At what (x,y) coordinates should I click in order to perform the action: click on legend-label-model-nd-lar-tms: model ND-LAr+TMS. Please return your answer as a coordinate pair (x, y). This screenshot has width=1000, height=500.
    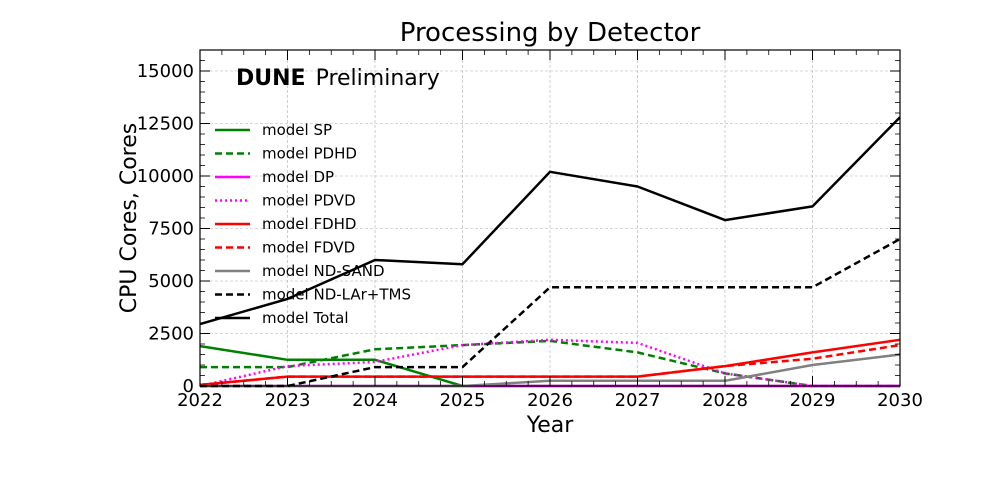
    Looking at the image, I should click on (336, 295).